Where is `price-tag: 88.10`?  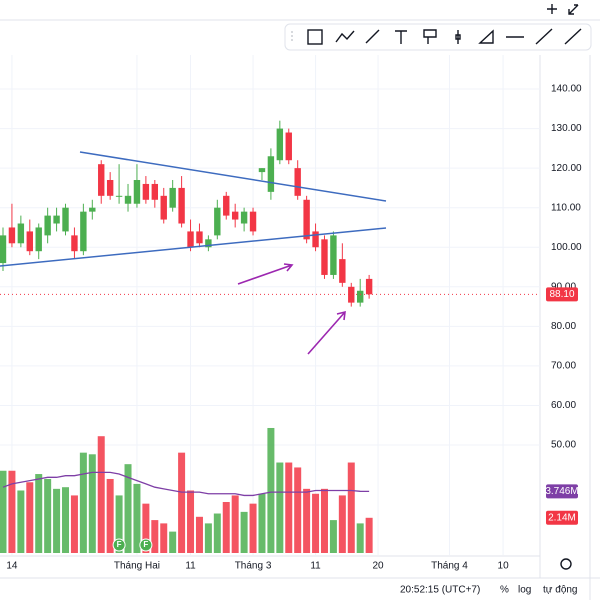
price-tag: 88.10 is located at coordinates (561, 294).